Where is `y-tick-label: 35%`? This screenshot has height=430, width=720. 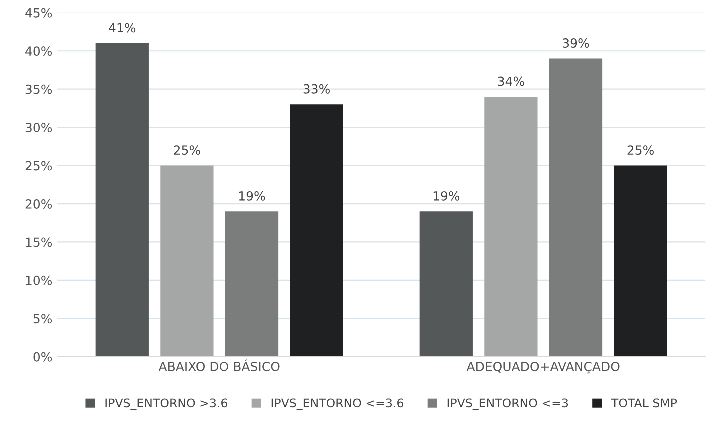 y-tick-label: 35% is located at coordinates (39, 89).